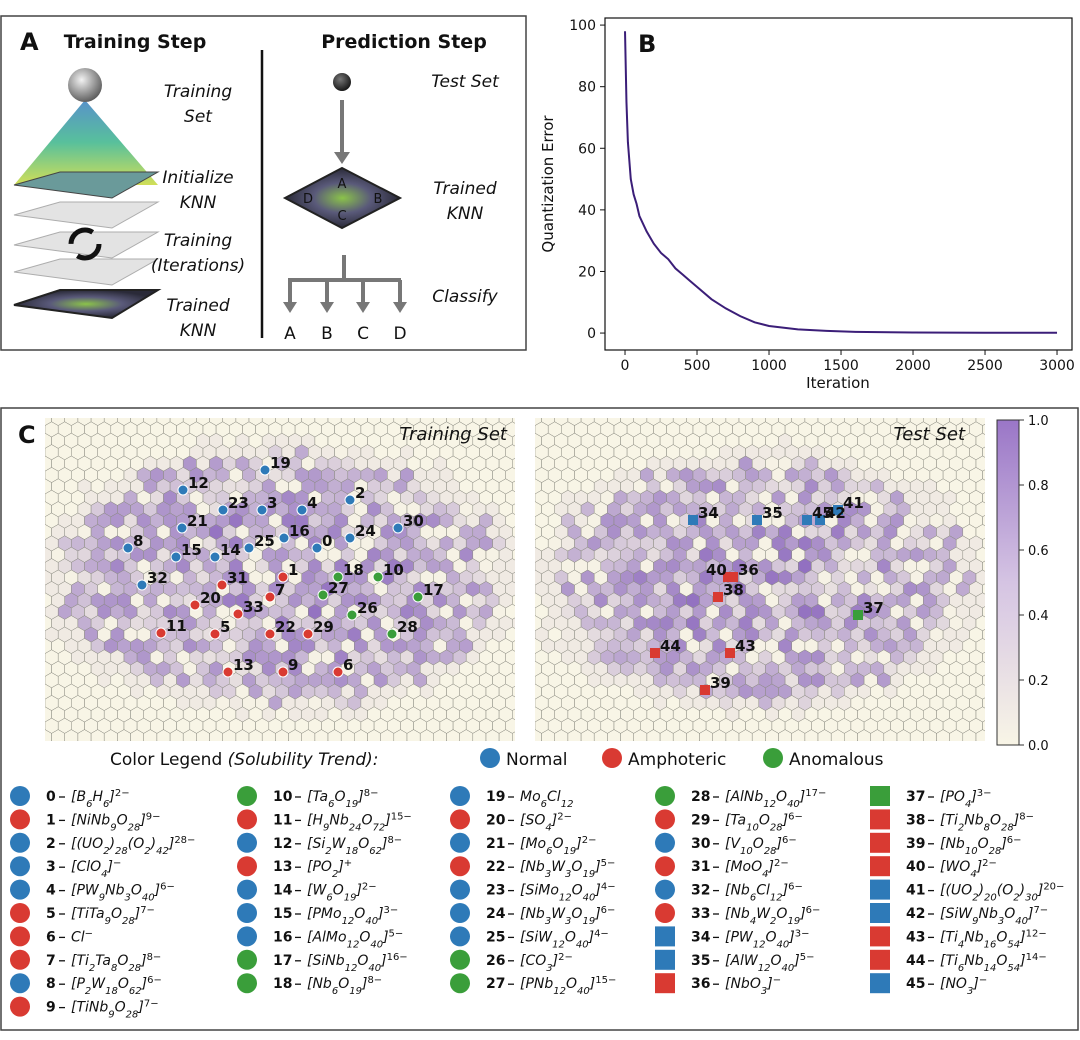 Image resolution: width=1080 pixels, height=1040 pixels. Describe the element at coordinates (700, 820) in the screenshot. I see `legend-id: 29` at that location.